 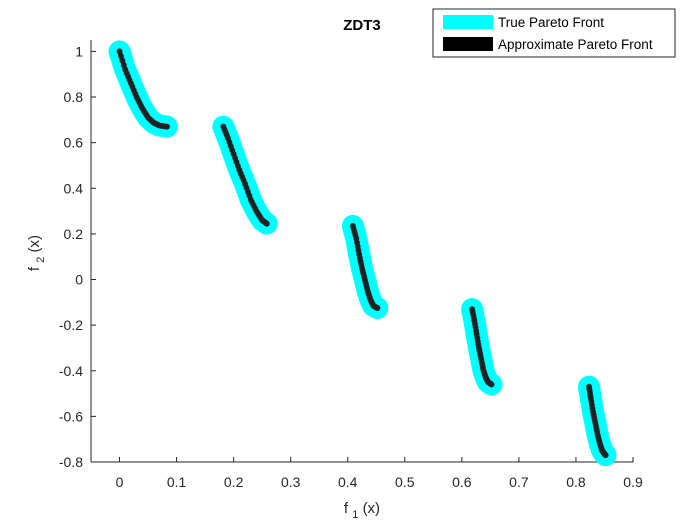 I want to click on legend-swatch-approximate-pareto-front, so click(x=468, y=44).